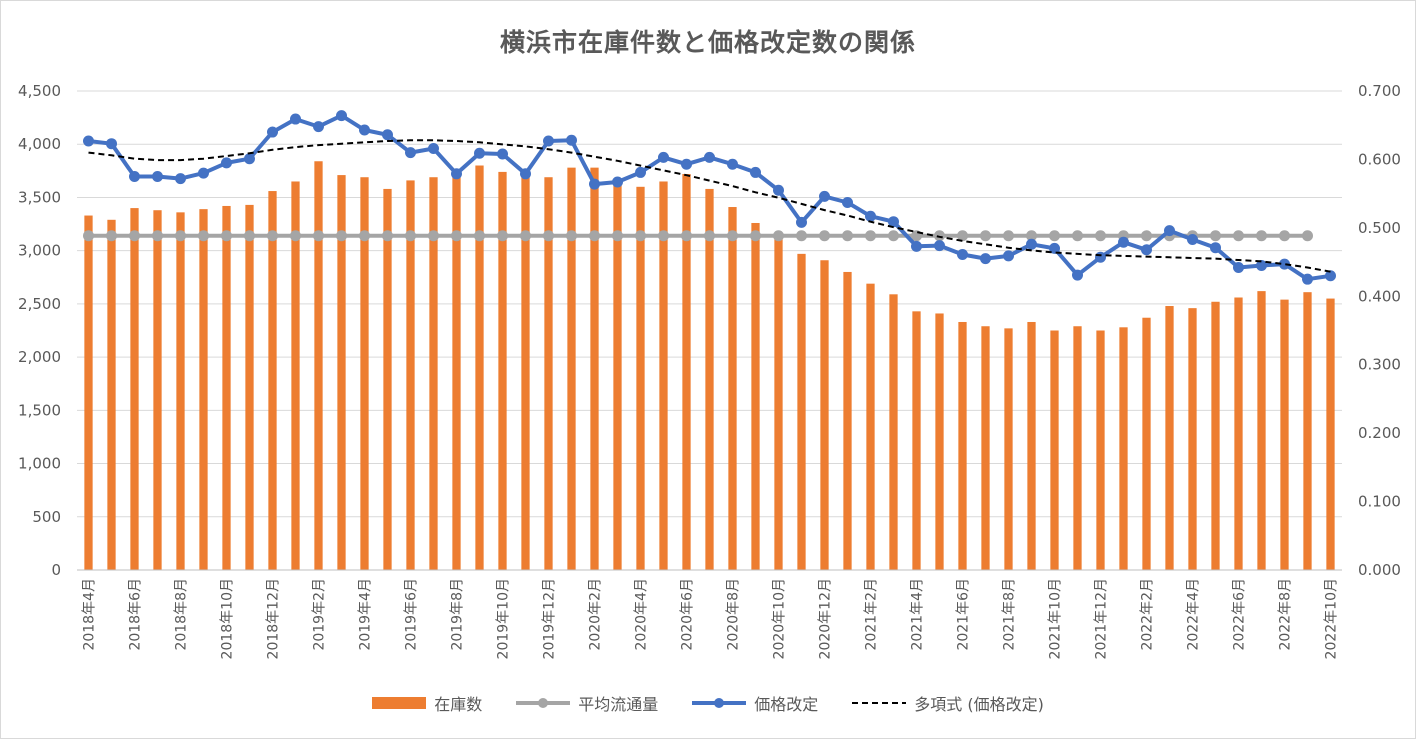 Image resolution: width=1416 pixels, height=739 pixels. I want to click on right-axis-tick-label: 0.400, so click(1379, 296).